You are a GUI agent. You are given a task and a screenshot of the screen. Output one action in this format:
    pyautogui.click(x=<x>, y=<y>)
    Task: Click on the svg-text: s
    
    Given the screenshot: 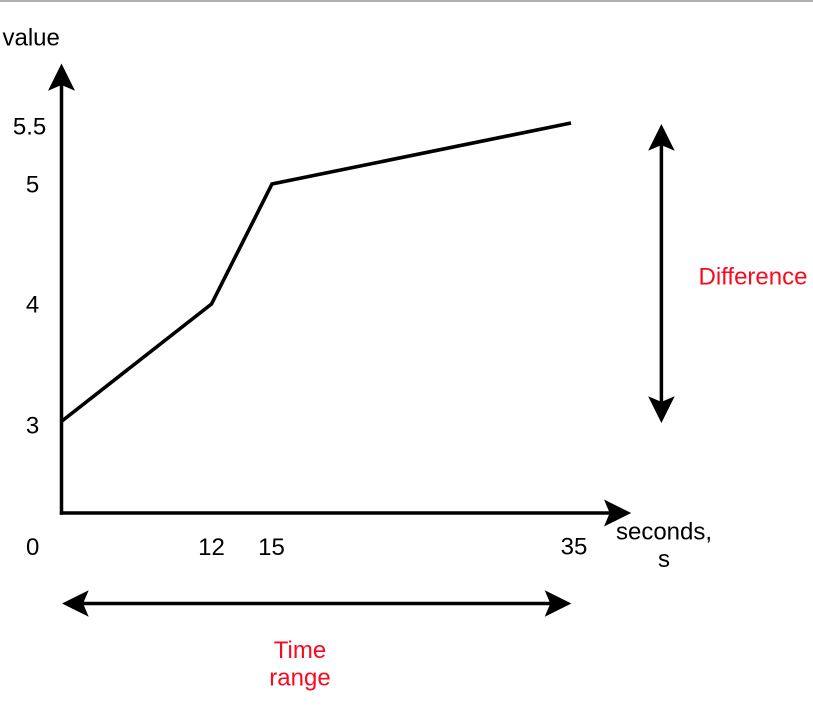 What is the action you would take?
    pyautogui.click(x=664, y=559)
    